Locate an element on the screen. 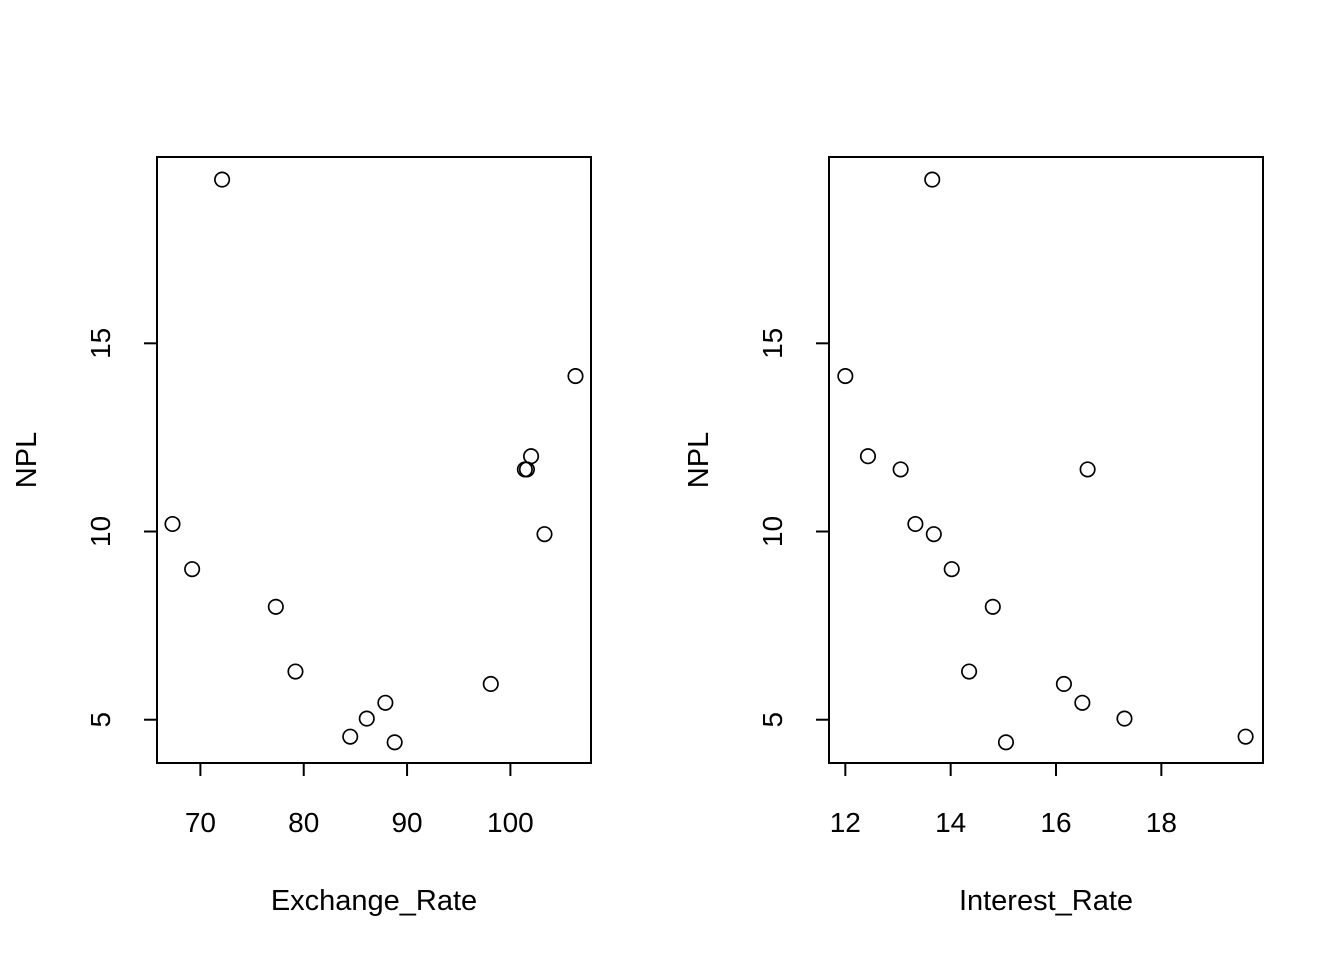 This screenshot has height=960, width=1344. x-tick-label: 80 is located at coordinates (303, 822).